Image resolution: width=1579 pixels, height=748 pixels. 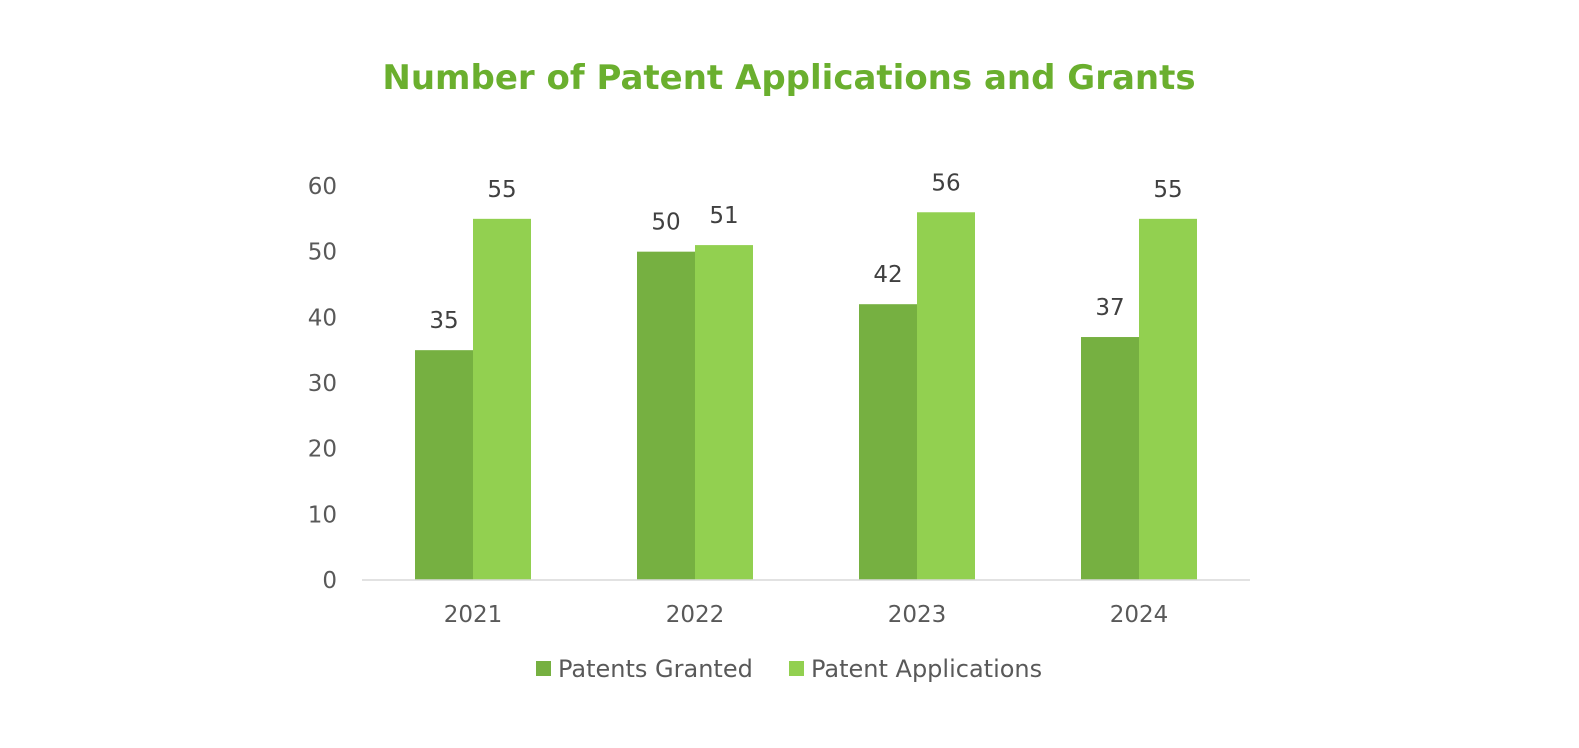 What do you see at coordinates (695, 615) in the screenshot?
I see `x-tick-label: 2022` at bounding box center [695, 615].